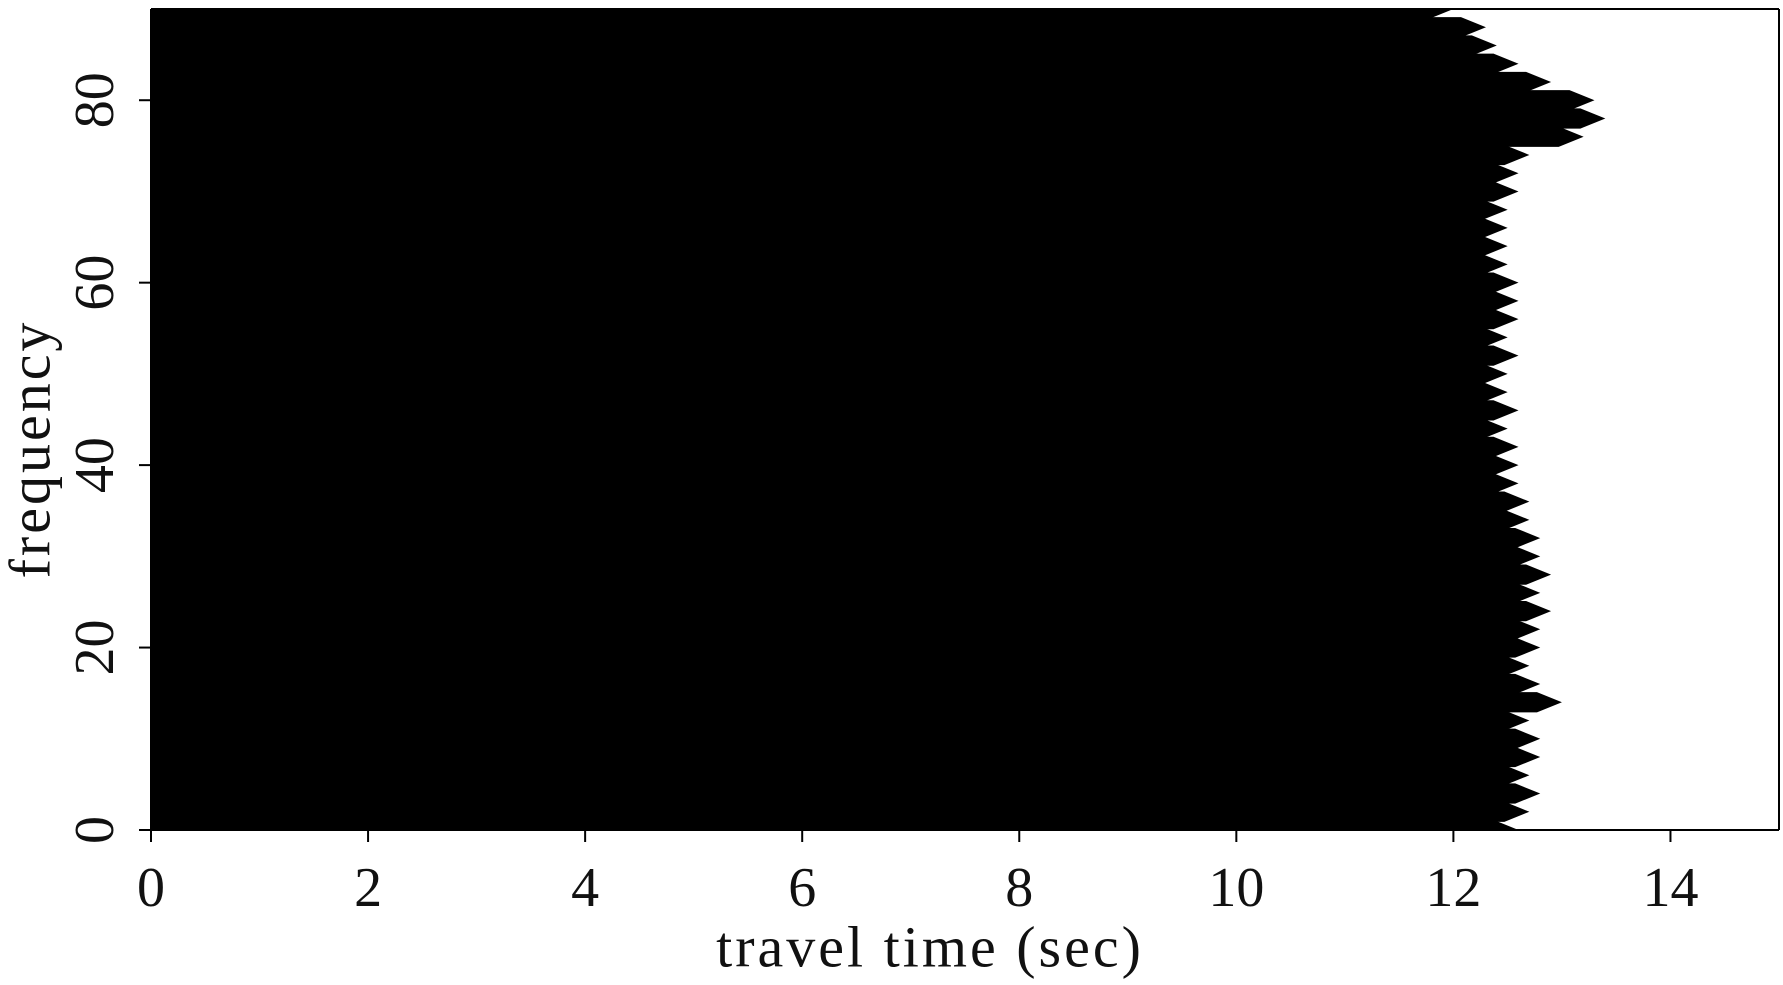 This screenshot has width=1783, height=985. What do you see at coordinates (585, 888) in the screenshot?
I see `x-tick-label: 4` at bounding box center [585, 888].